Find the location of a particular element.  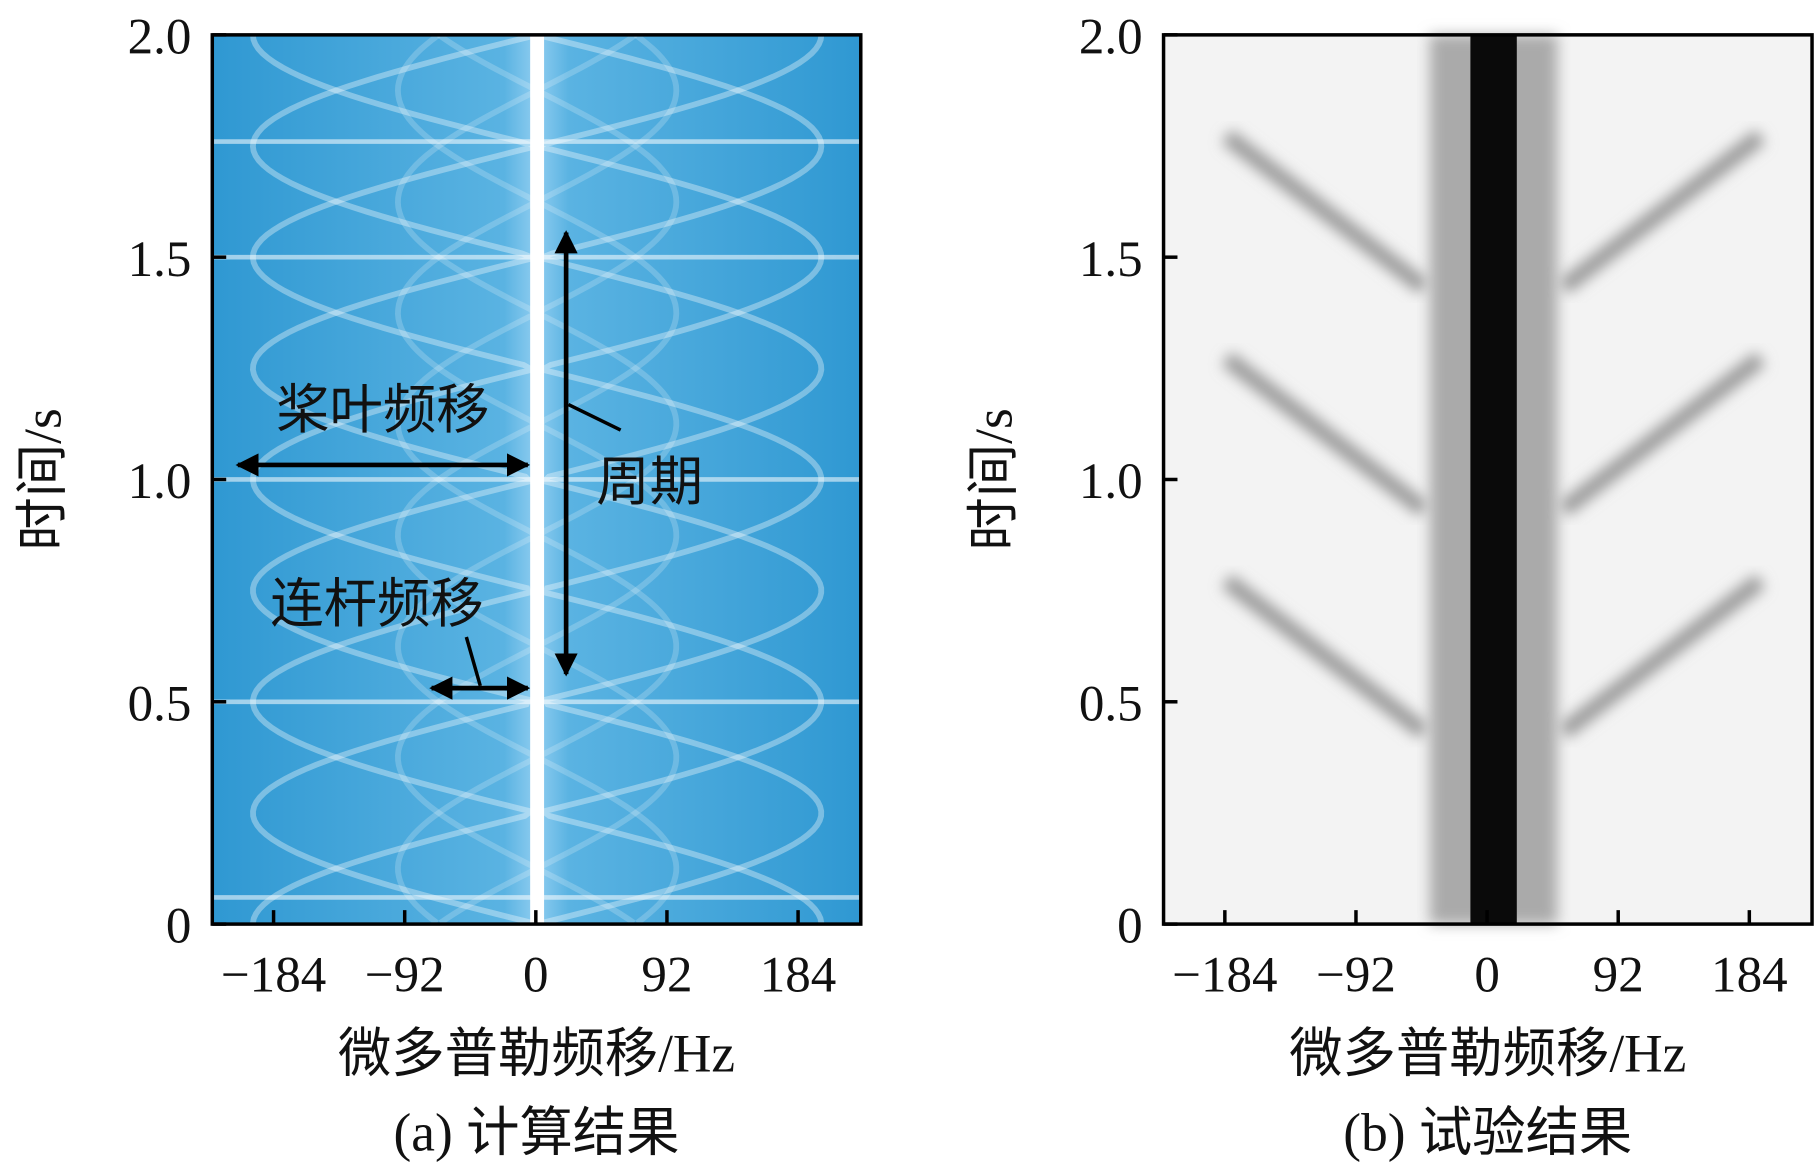

subtitle: (b) 试验结果 is located at coordinates (1487, 1133).